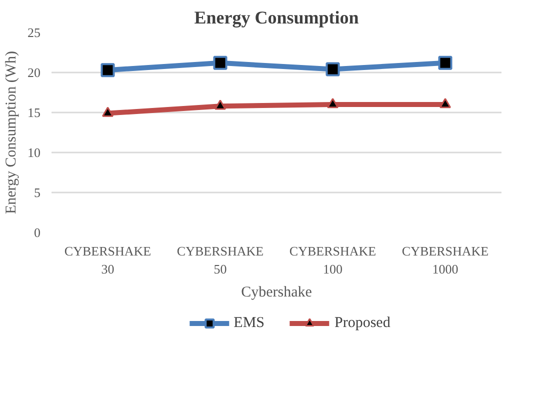 This screenshot has height=415, width=553. I want to click on y-tick-label: 20, so click(34, 72).